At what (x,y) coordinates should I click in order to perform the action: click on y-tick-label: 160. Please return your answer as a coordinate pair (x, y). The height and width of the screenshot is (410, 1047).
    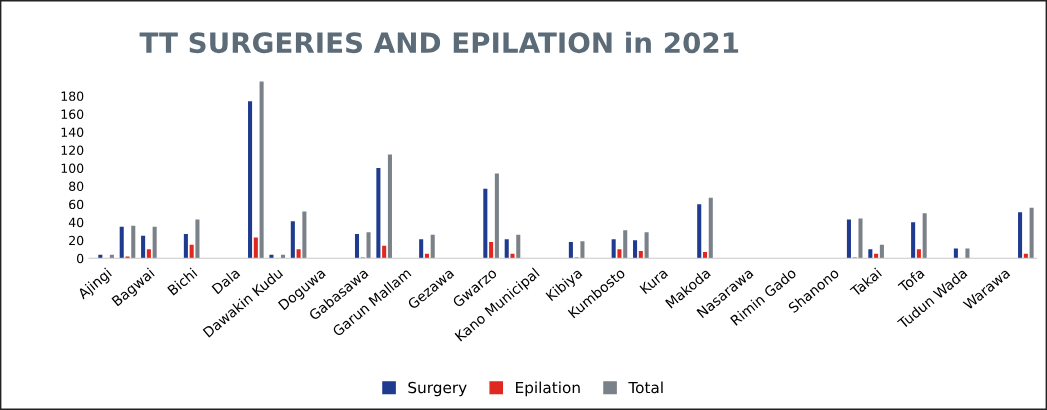
    Looking at the image, I should click on (72, 114).